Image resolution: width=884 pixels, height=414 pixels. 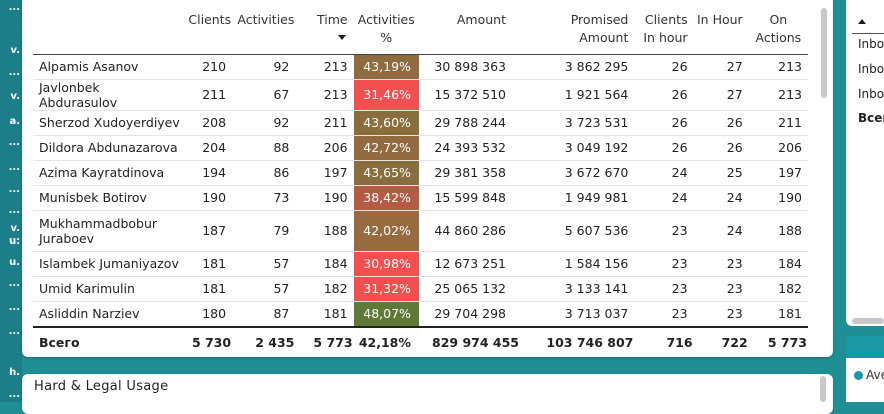 What do you see at coordinates (778, 27) in the screenshot?
I see `header-on-actions: On Actions` at bounding box center [778, 27].